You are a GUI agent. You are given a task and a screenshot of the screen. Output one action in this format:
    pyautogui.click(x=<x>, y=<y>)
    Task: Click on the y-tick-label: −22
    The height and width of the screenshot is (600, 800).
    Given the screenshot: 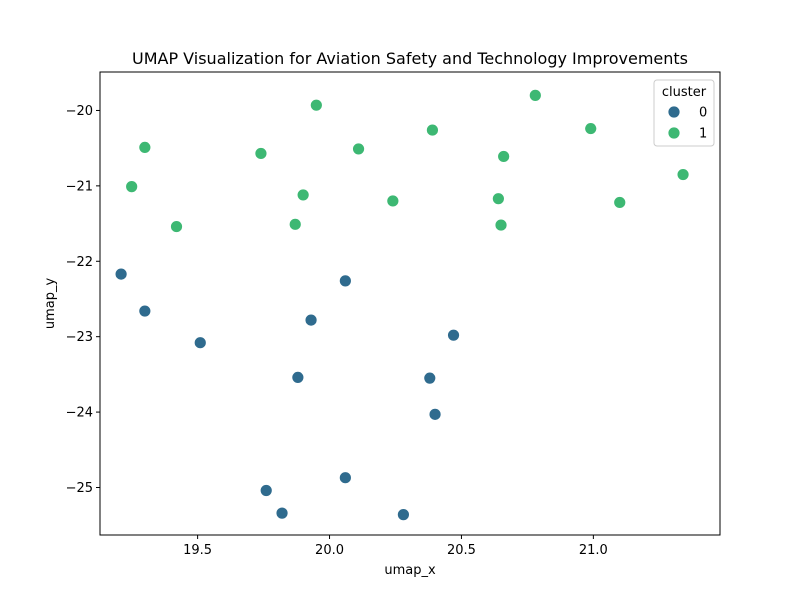 What is the action you would take?
    pyautogui.click(x=79, y=262)
    